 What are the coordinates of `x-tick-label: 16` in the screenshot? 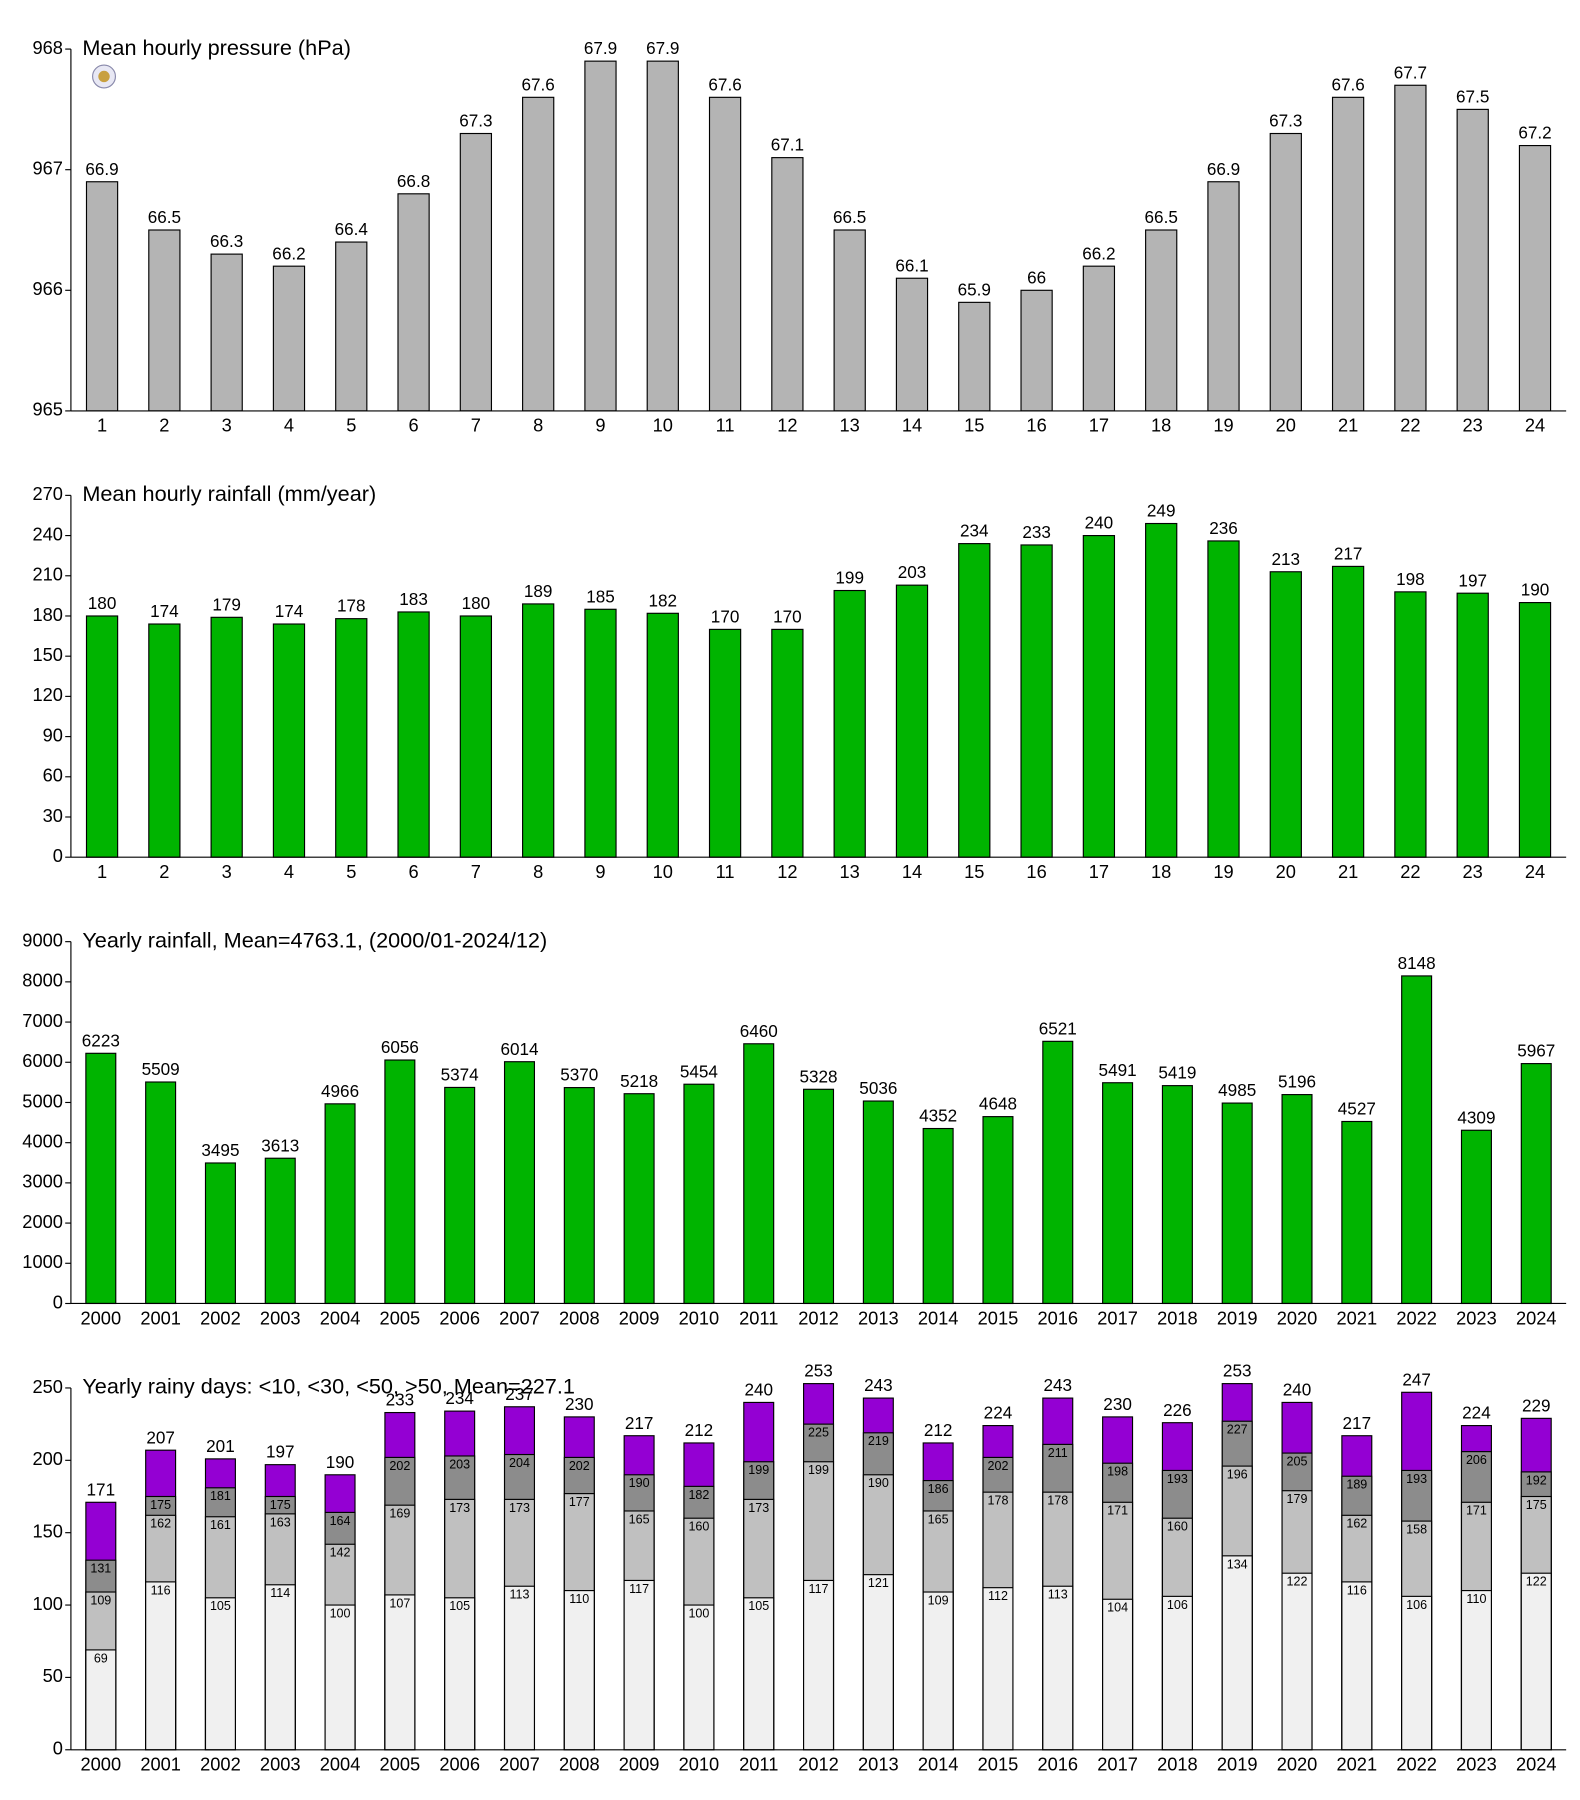 It's located at (1036, 425).